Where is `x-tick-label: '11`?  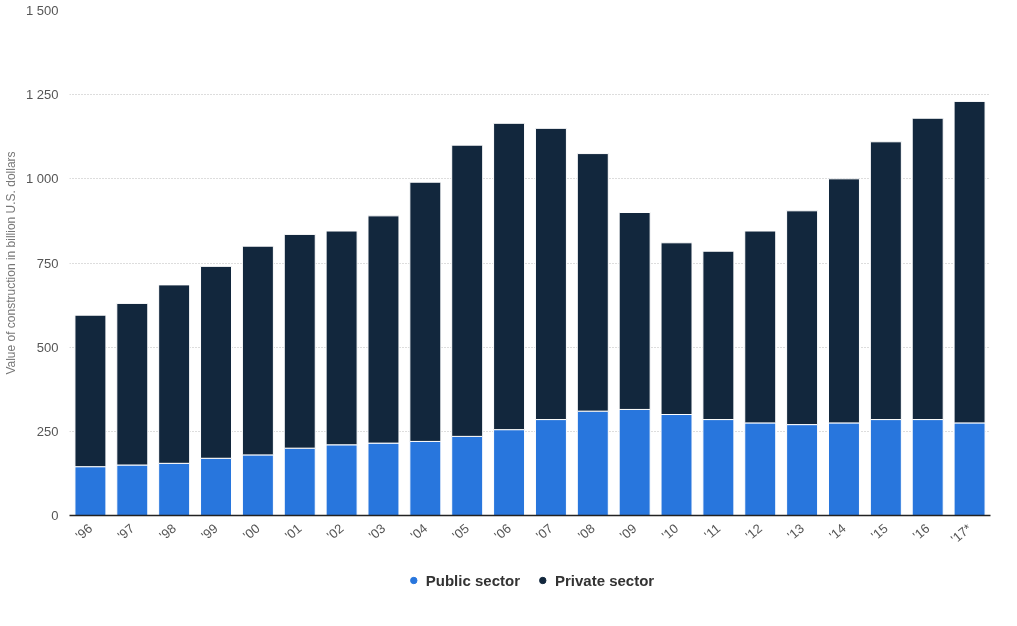
x-tick-label: '11 is located at coordinates (712, 531).